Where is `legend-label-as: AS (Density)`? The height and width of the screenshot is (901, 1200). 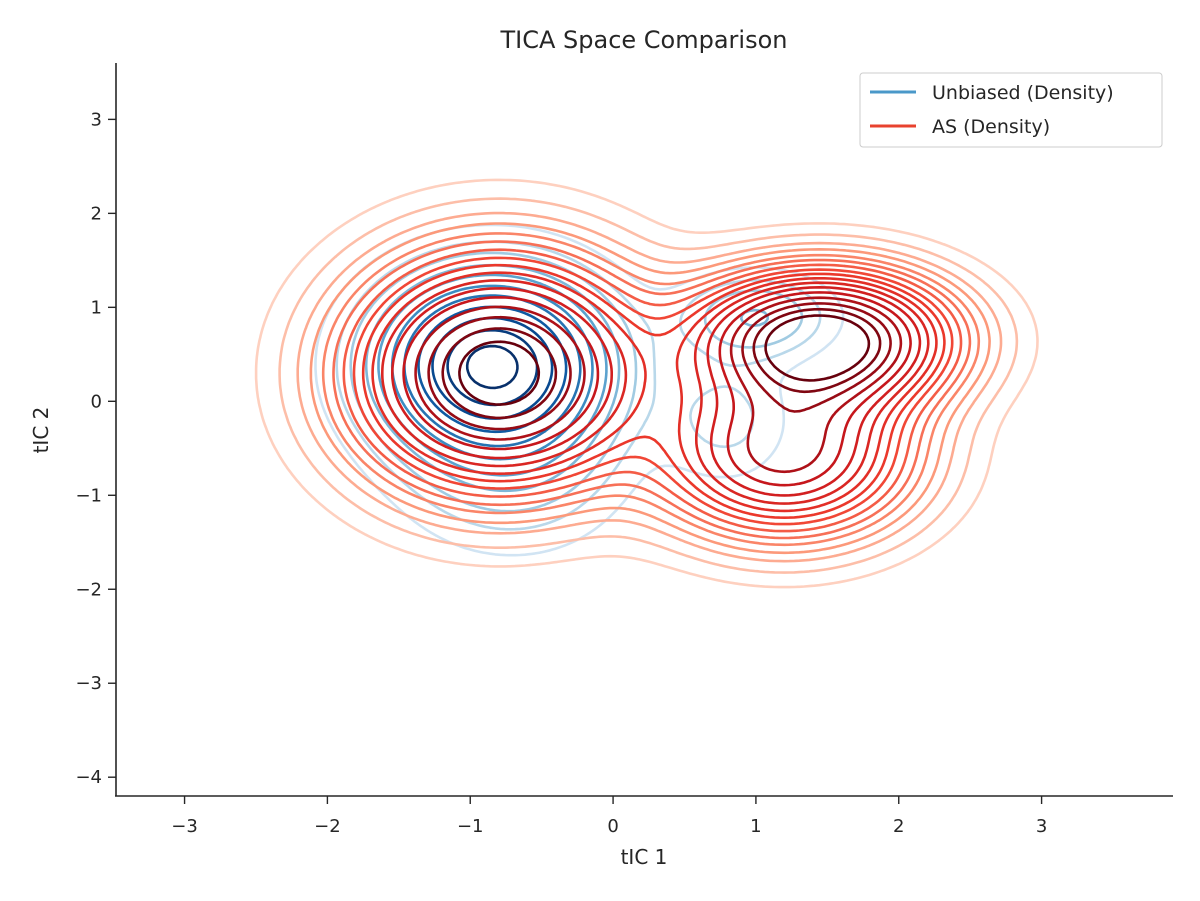
legend-label-as: AS (Density) is located at coordinates (991, 127).